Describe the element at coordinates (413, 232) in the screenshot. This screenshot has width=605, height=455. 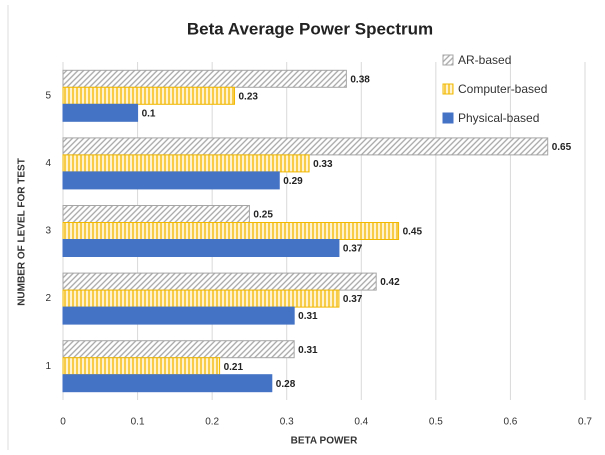
I see `data-label: 0.45` at that location.